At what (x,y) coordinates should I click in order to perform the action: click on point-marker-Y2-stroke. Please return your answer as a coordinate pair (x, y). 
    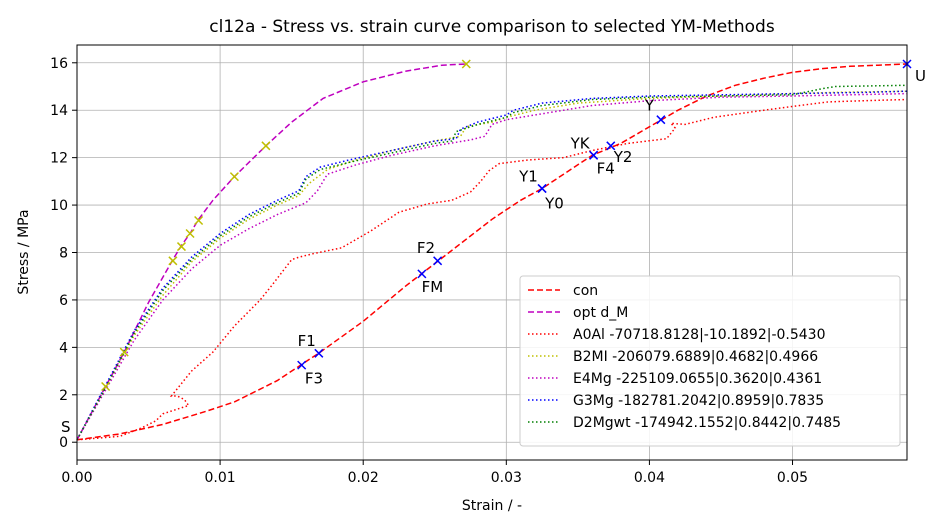
    Looking at the image, I should click on (611, 146).